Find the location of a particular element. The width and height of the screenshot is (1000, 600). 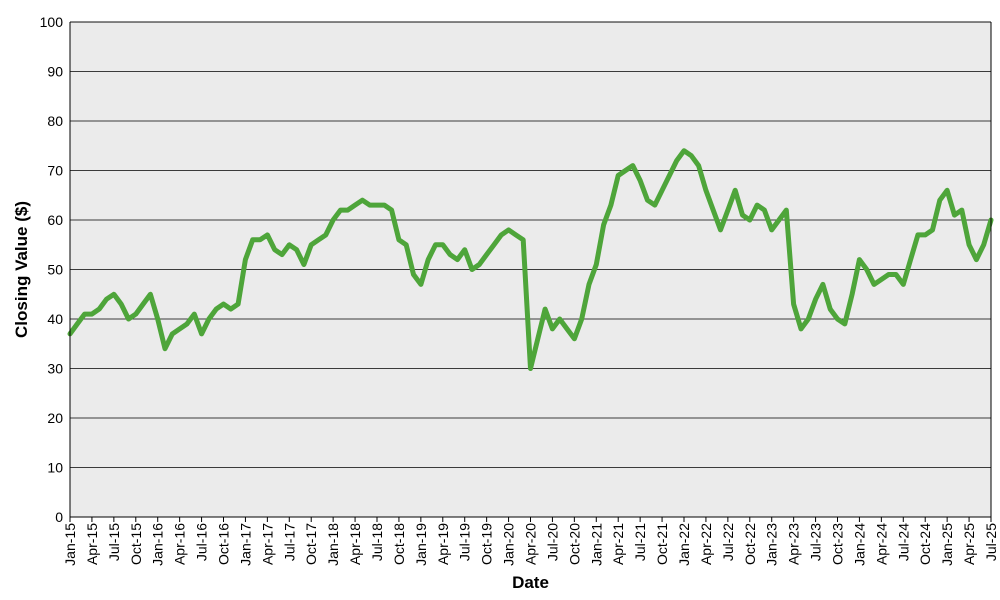

x-tick-label: Apr-16 is located at coordinates (180, 544).